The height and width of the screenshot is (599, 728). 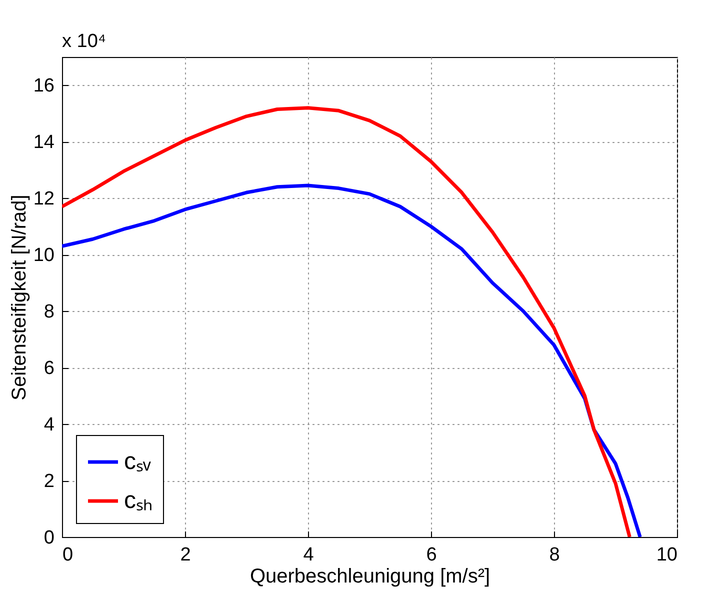 I want to click on y-tick-label: 0, so click(x=49, y=538).